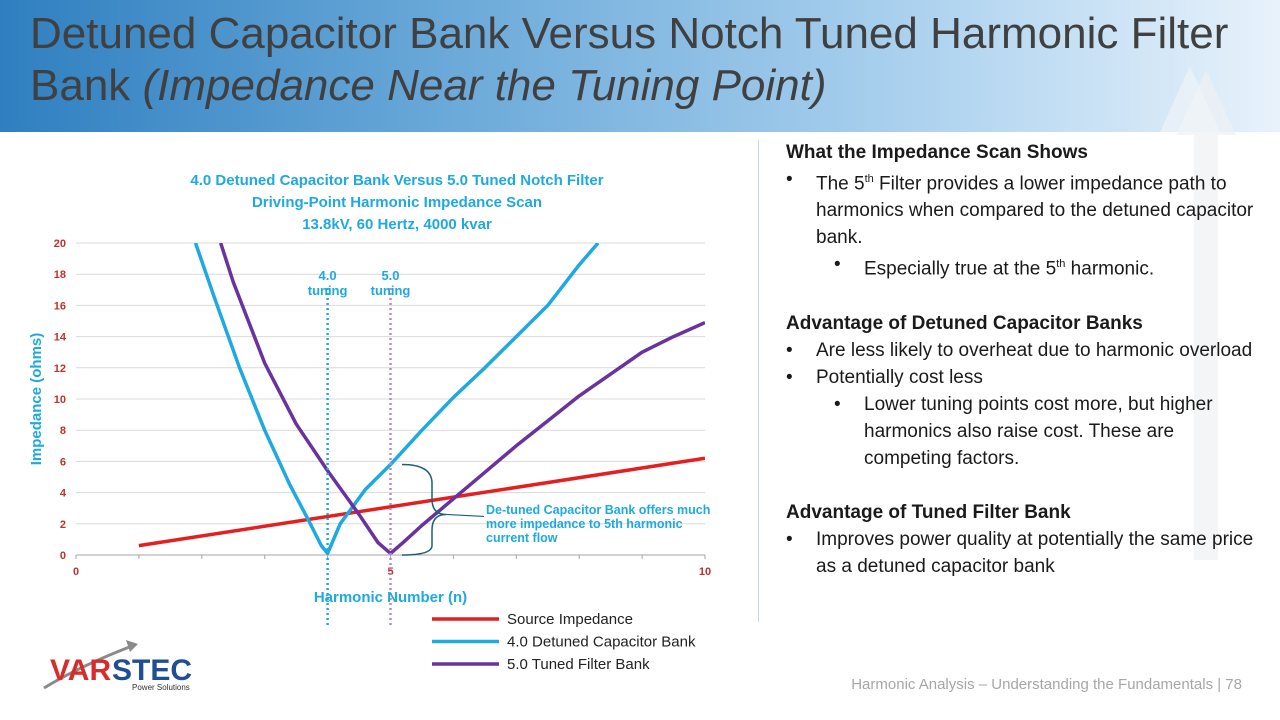 Image resolution: width=1280 pixels, height=720 pixels. I want to click on varstec-logo: VAR STEC Power Solutions, so click(120, 666).